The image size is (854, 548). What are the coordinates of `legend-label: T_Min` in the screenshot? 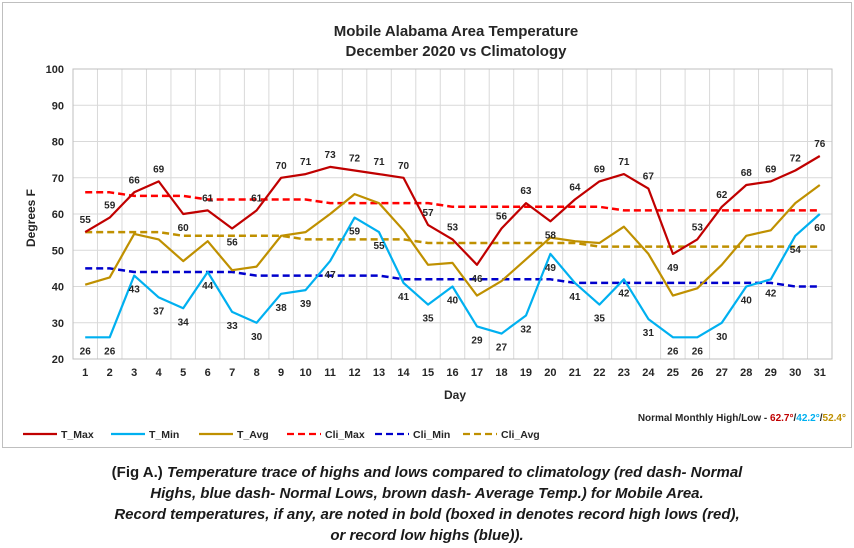 It's located at (164, 435).